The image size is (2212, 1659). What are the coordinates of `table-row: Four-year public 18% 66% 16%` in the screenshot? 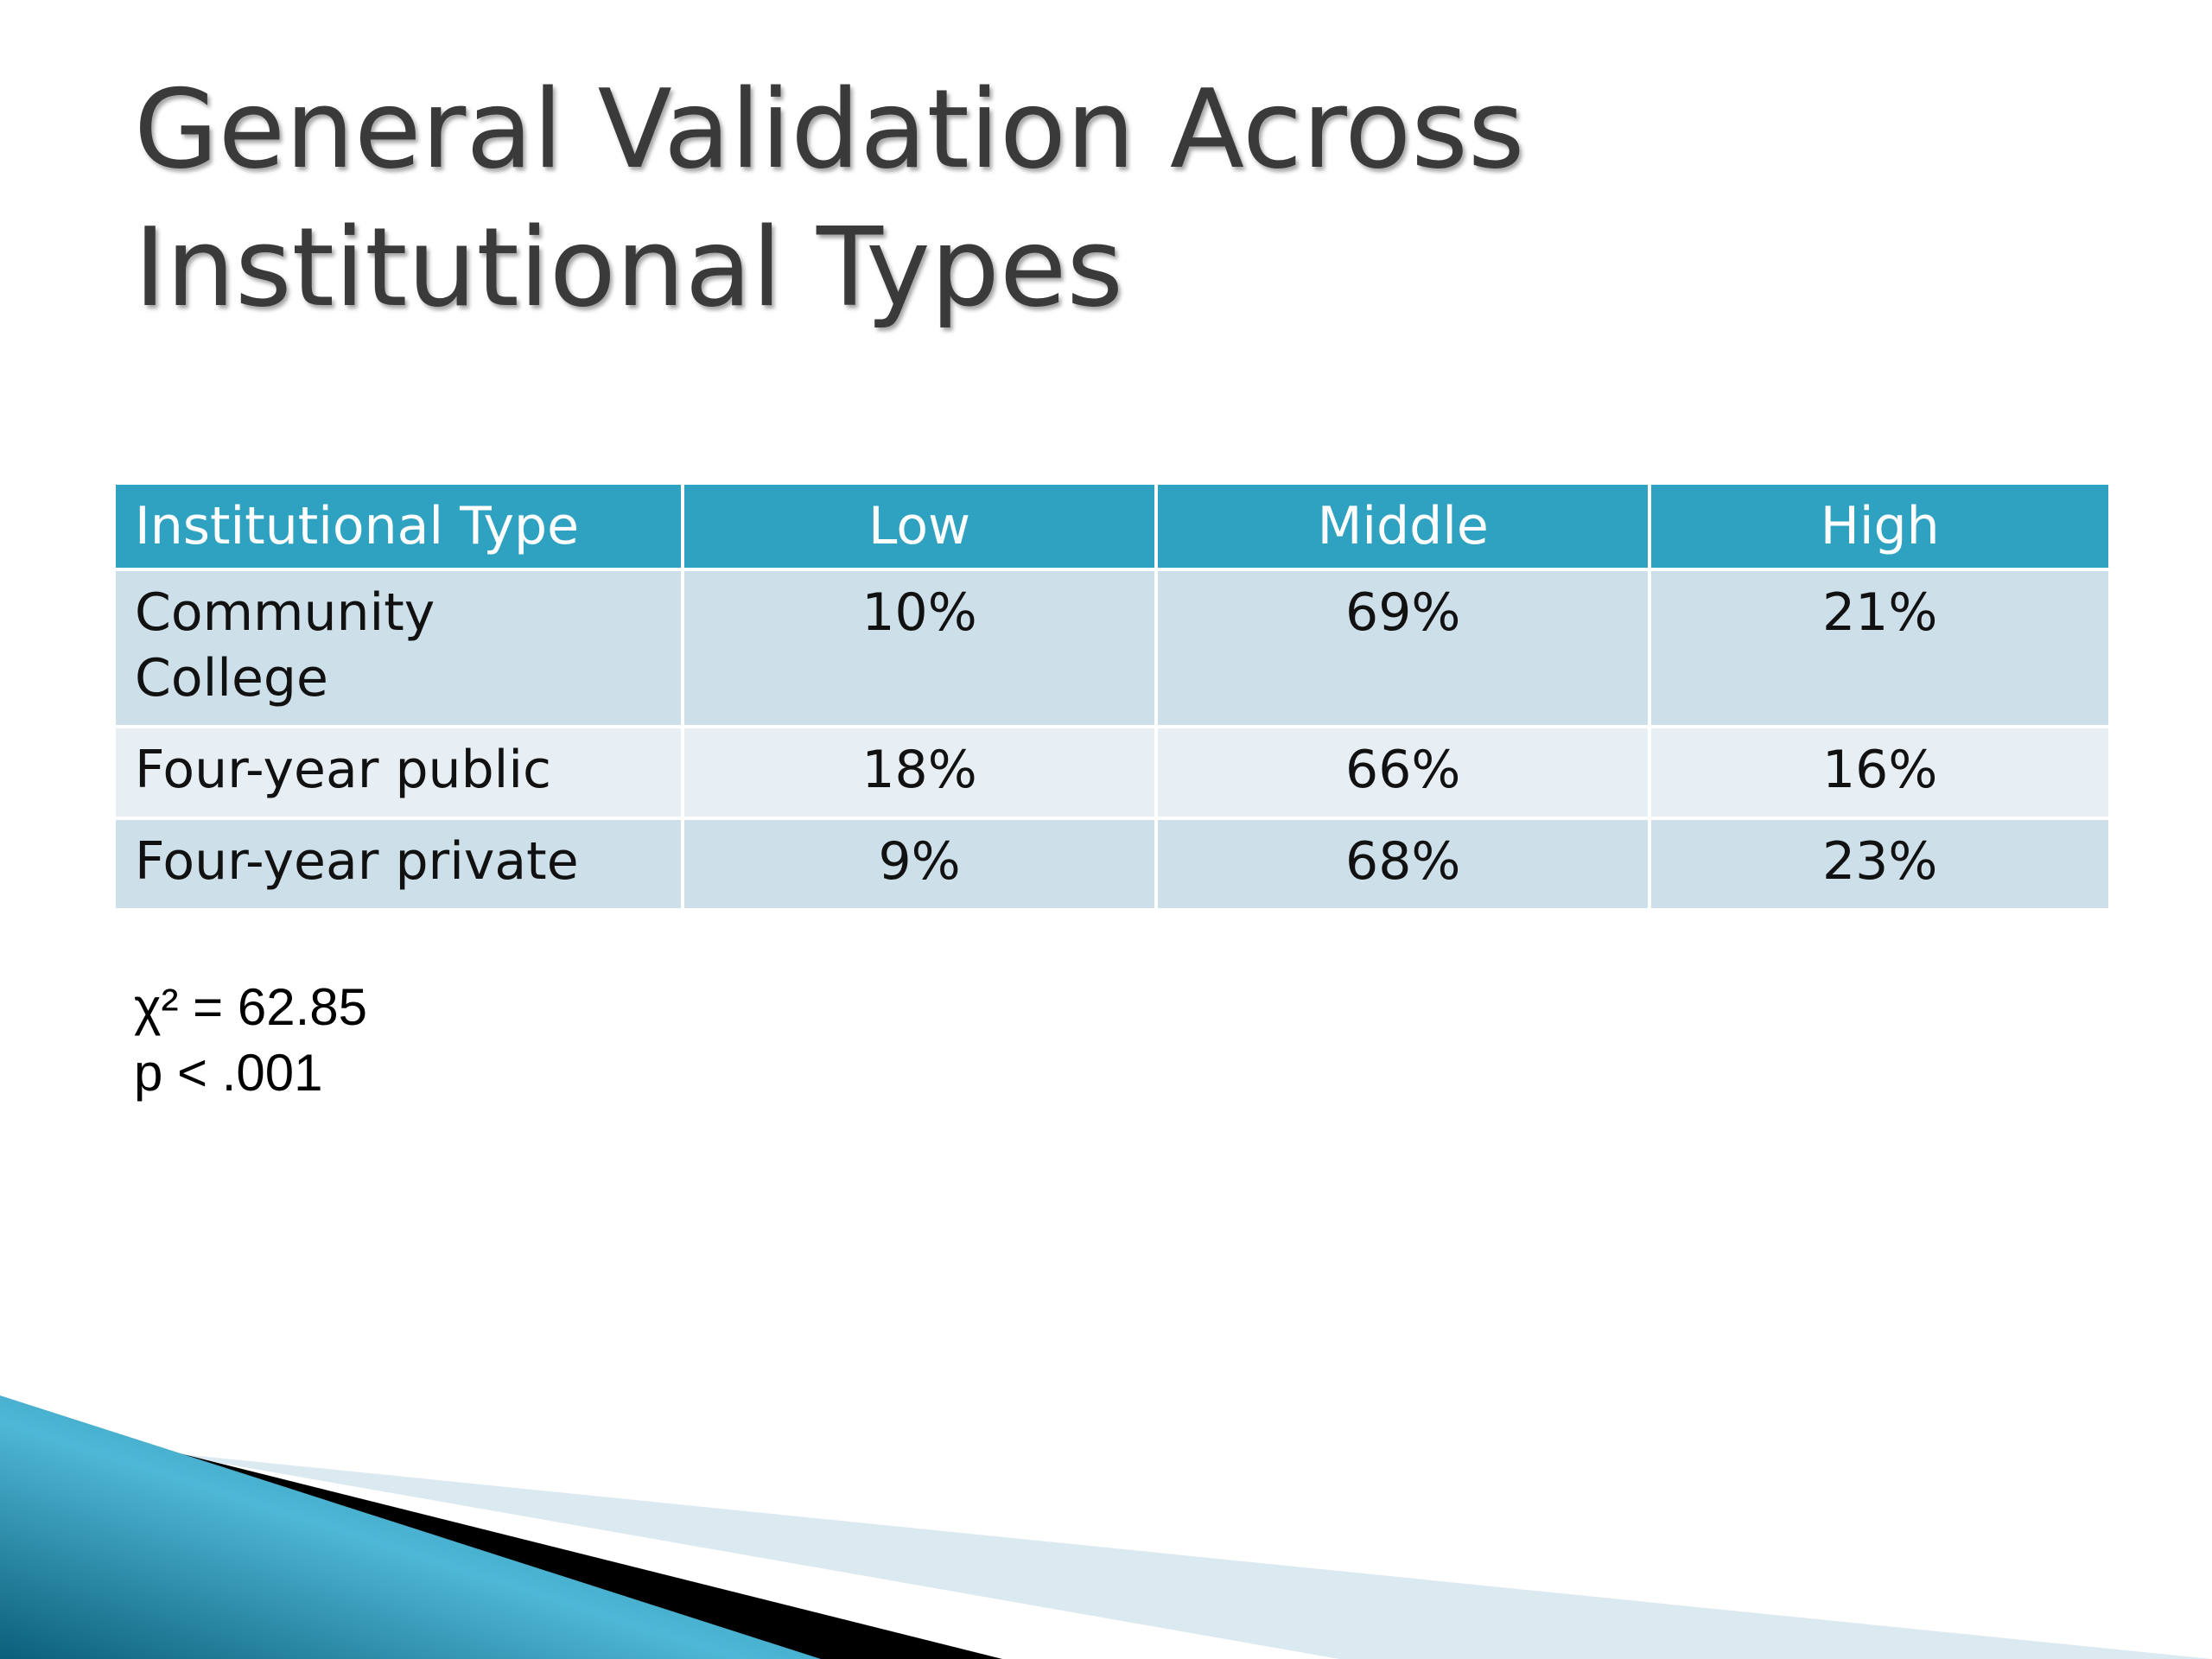 It's located at (1112, 772).